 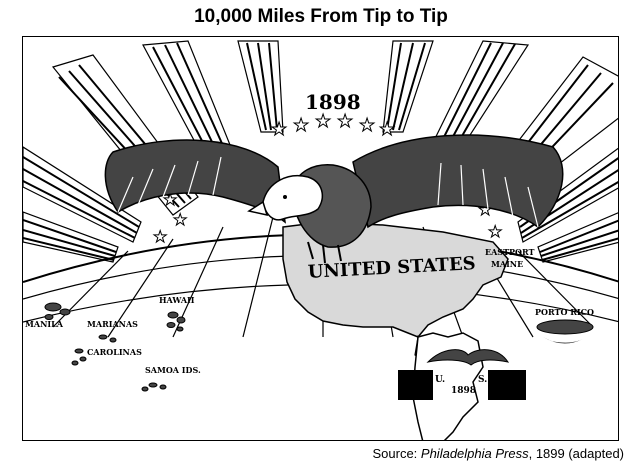 I want to click on marianas-islands, so click(x=107, y=338).